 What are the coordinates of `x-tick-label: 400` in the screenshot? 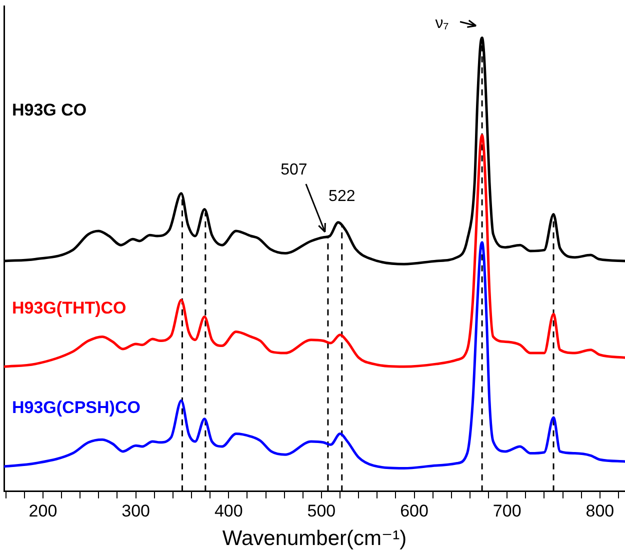 It's located at (228, 510).